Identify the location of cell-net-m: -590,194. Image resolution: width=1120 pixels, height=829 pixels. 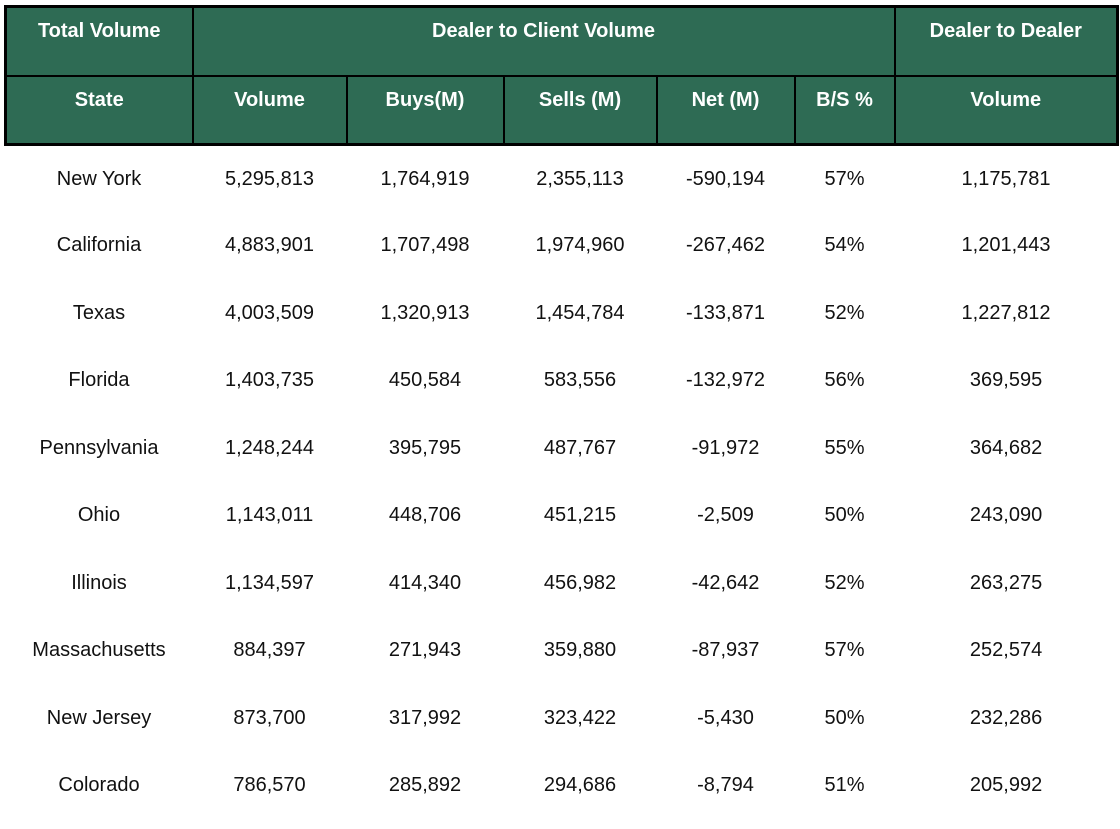
(725, 178).